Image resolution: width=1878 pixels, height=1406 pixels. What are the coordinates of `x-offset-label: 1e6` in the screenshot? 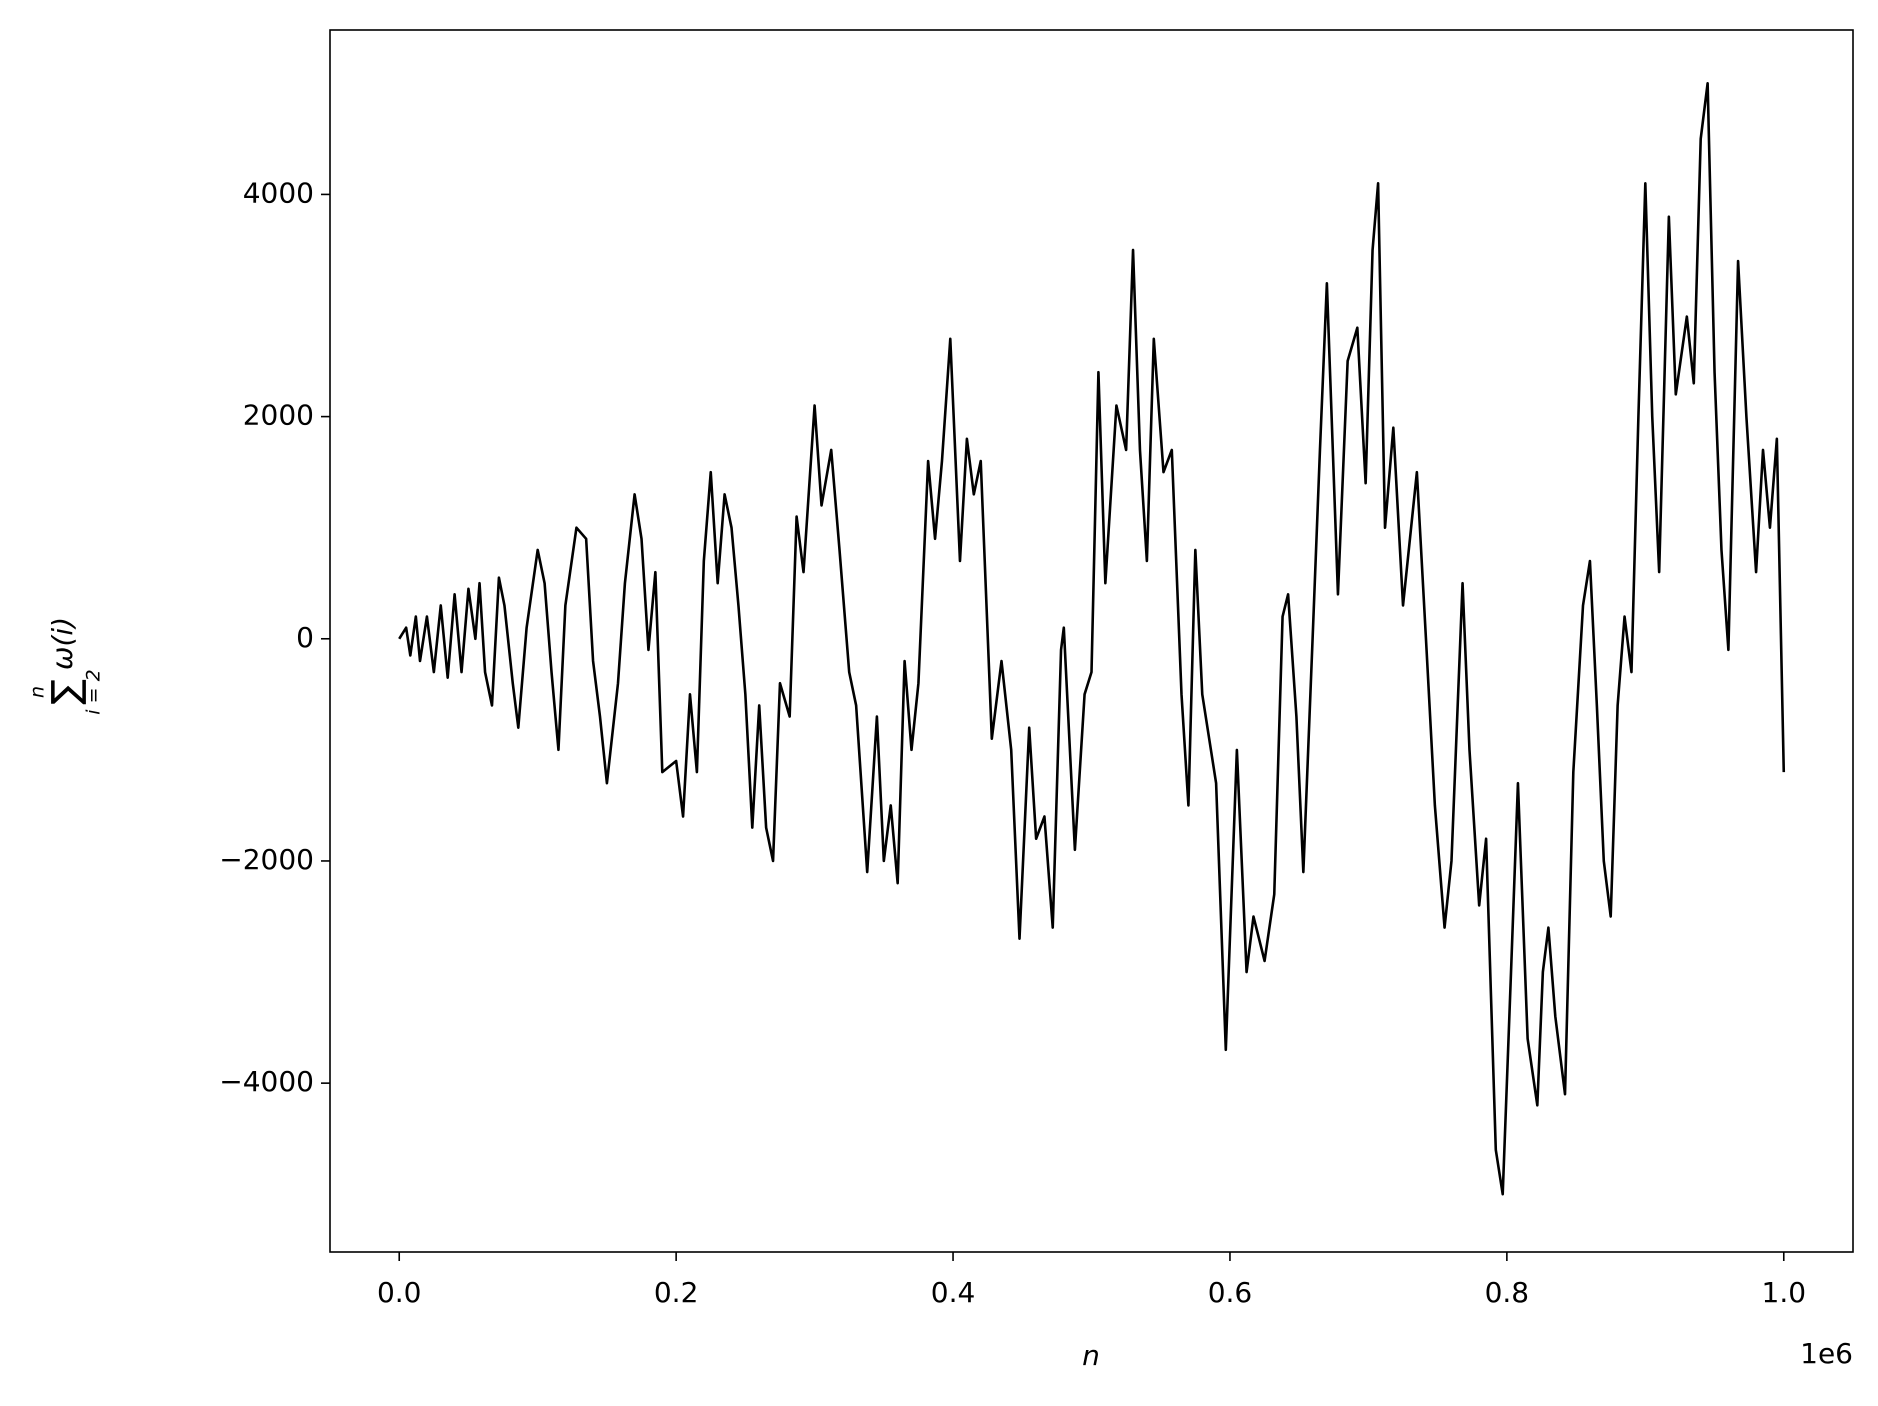 It's located at (1826, 1353).